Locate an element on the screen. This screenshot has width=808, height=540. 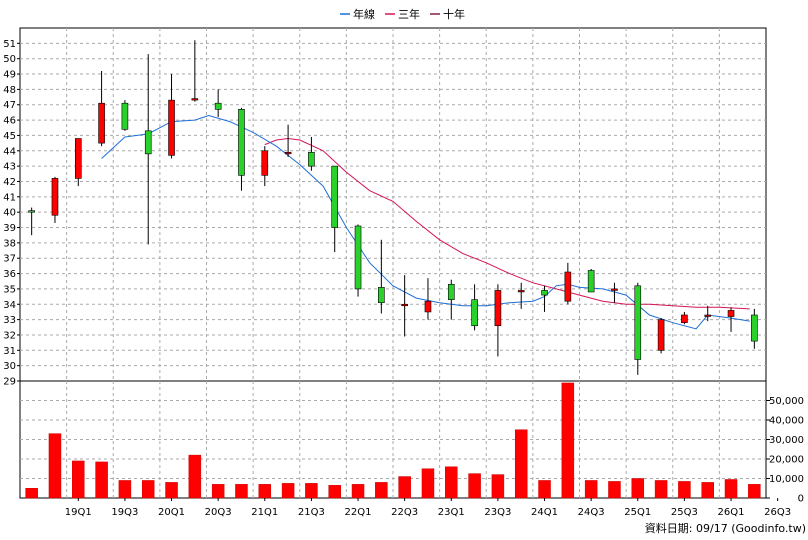
x-tick-label: 19Q1 is located at coordinates (78, 512).